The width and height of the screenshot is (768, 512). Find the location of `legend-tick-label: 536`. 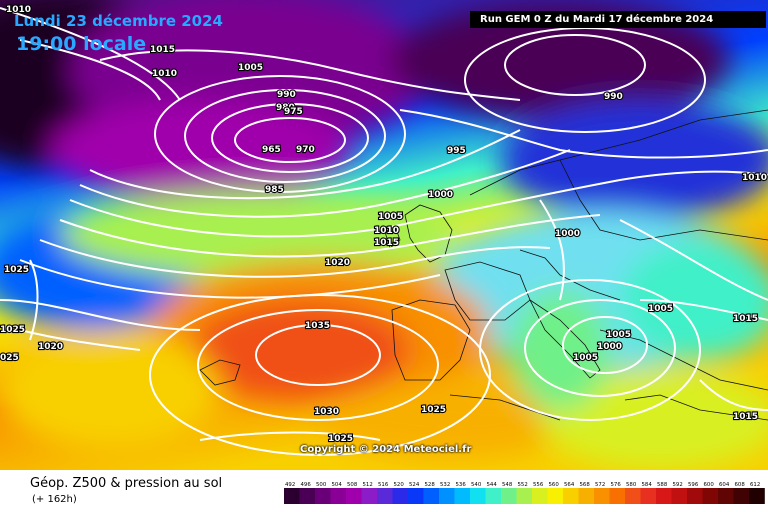

legend-tick-label: 536 is located at coordinates (461, 485).